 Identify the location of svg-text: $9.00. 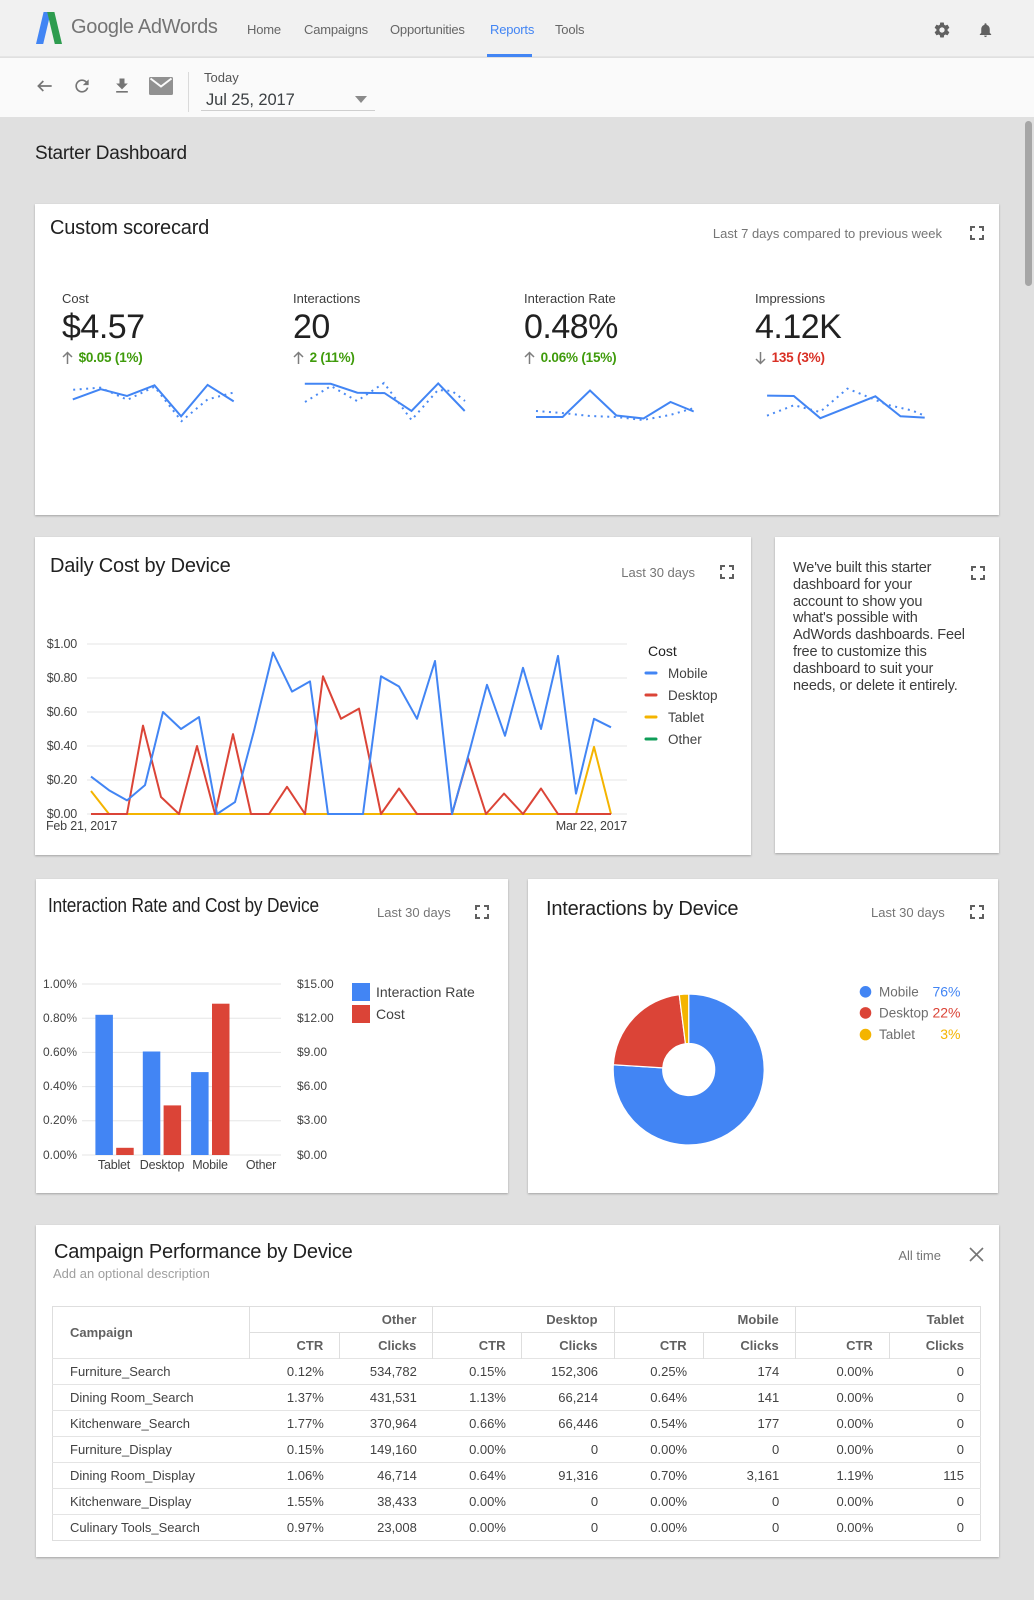
(312, 1052).